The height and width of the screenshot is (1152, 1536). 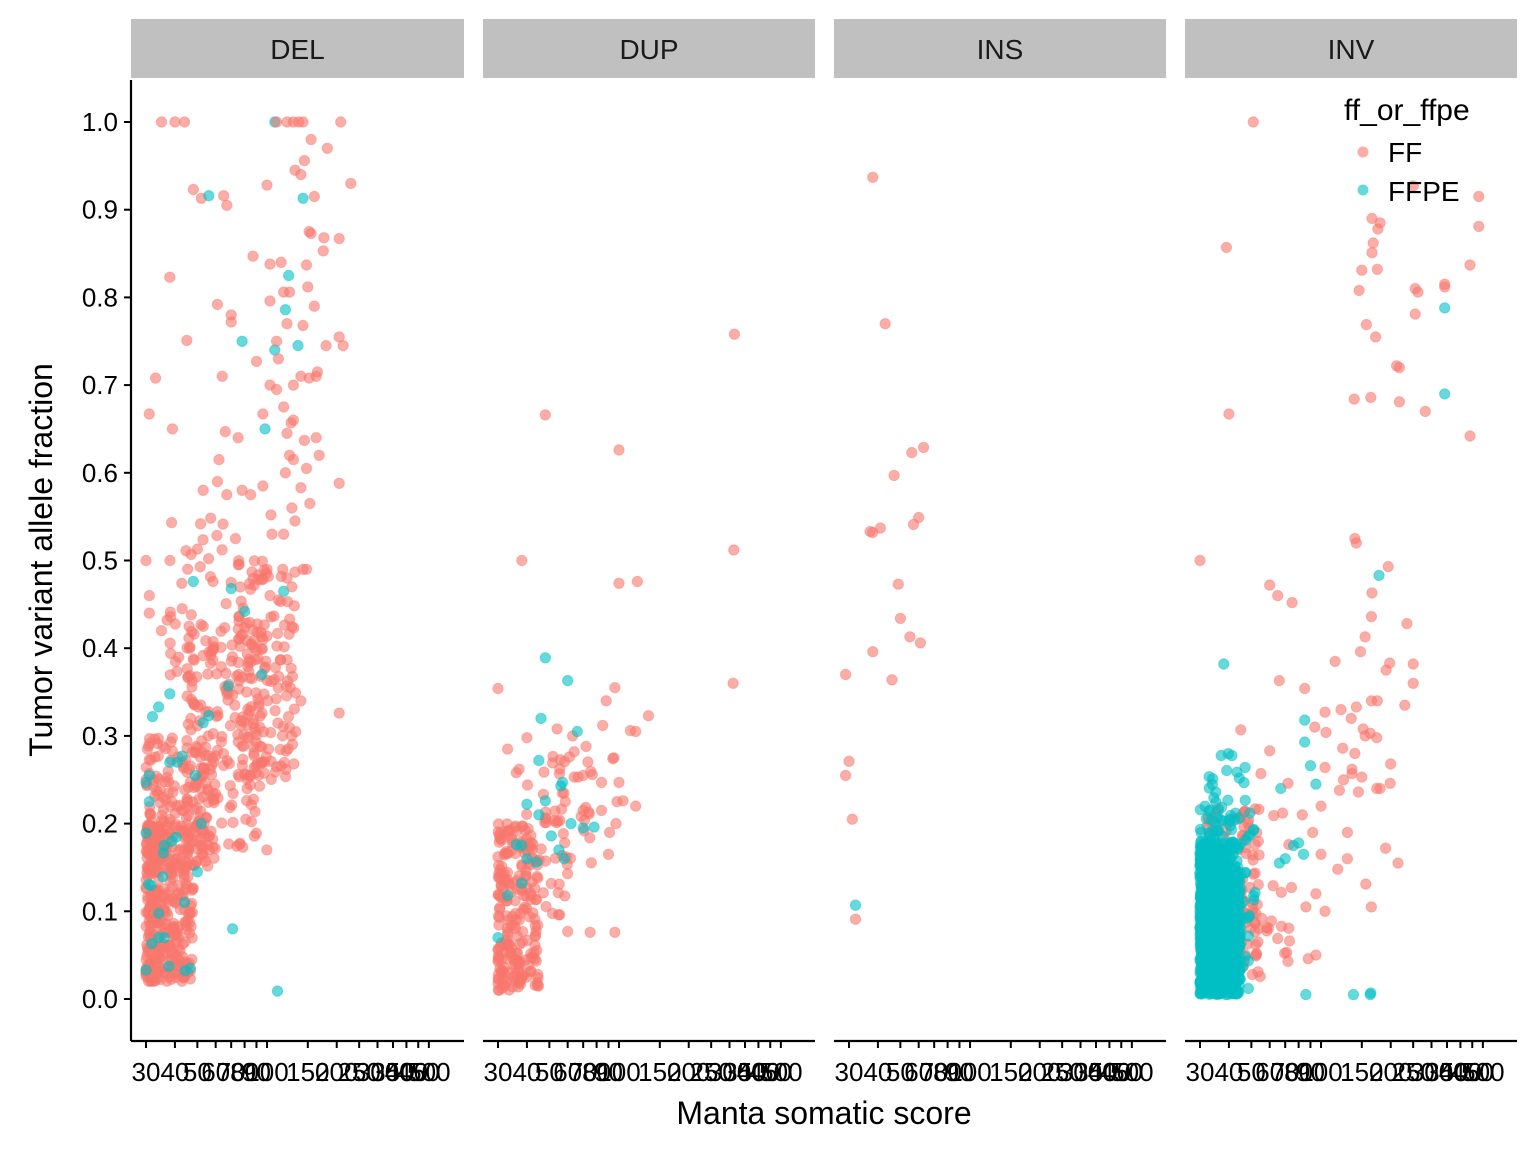 I want to click on legend-key-ffpe, so click(x=1363, y=190).